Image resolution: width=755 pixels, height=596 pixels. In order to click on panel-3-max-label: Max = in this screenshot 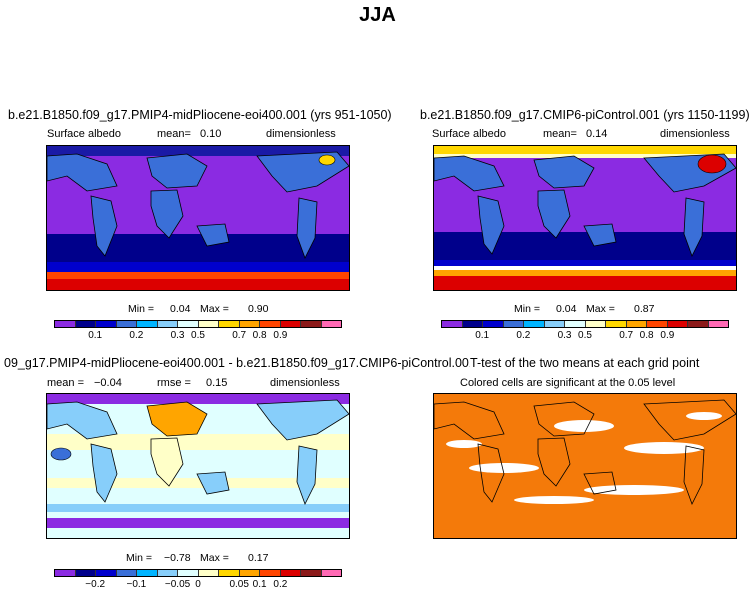, I will do `click(214, 558)`.